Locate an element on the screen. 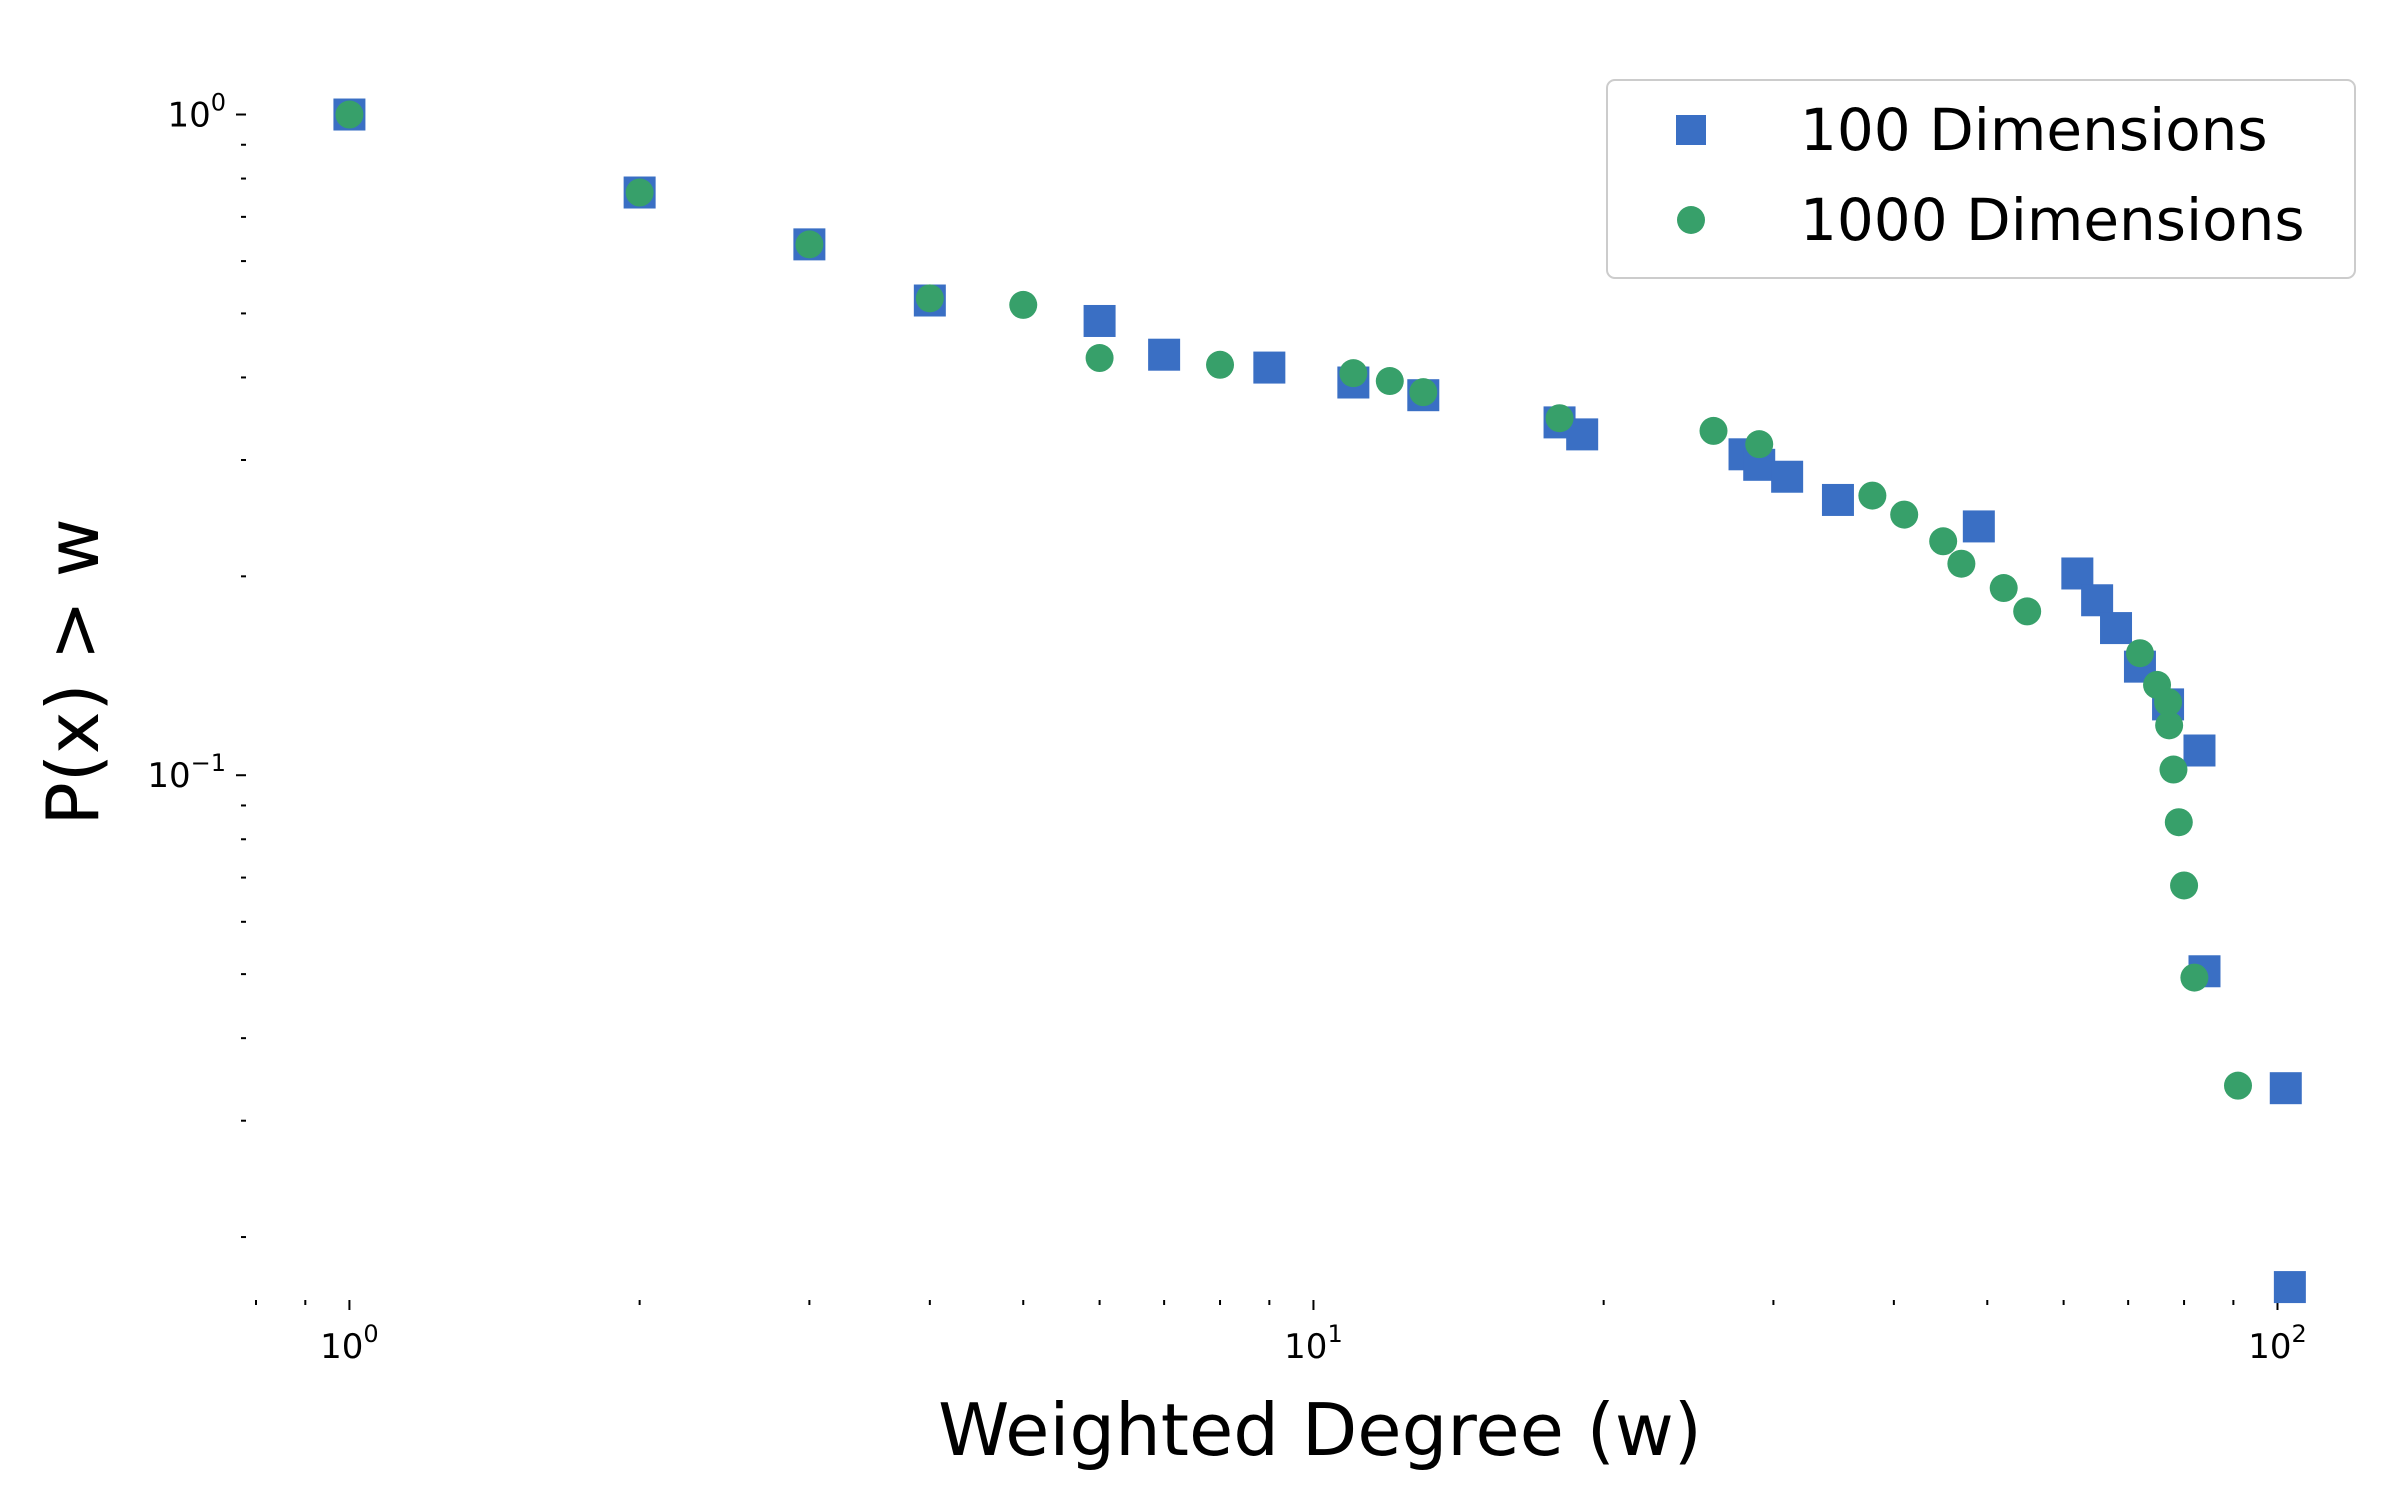 The image size is (2400, 1500). y-axis-title: P(x) > w is located at coordinates (73, 671).